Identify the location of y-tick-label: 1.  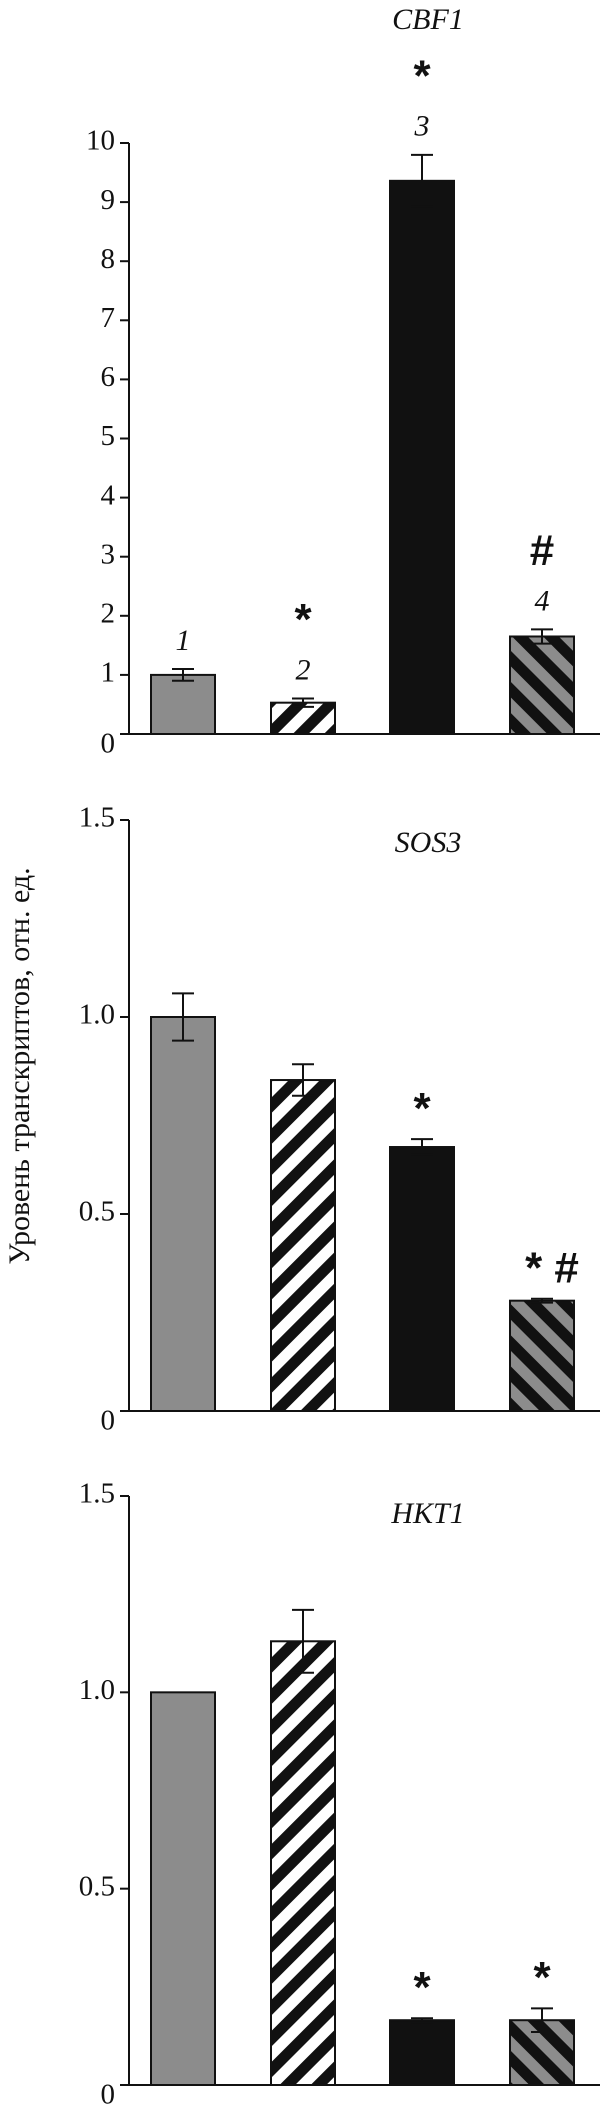
(108, 673).